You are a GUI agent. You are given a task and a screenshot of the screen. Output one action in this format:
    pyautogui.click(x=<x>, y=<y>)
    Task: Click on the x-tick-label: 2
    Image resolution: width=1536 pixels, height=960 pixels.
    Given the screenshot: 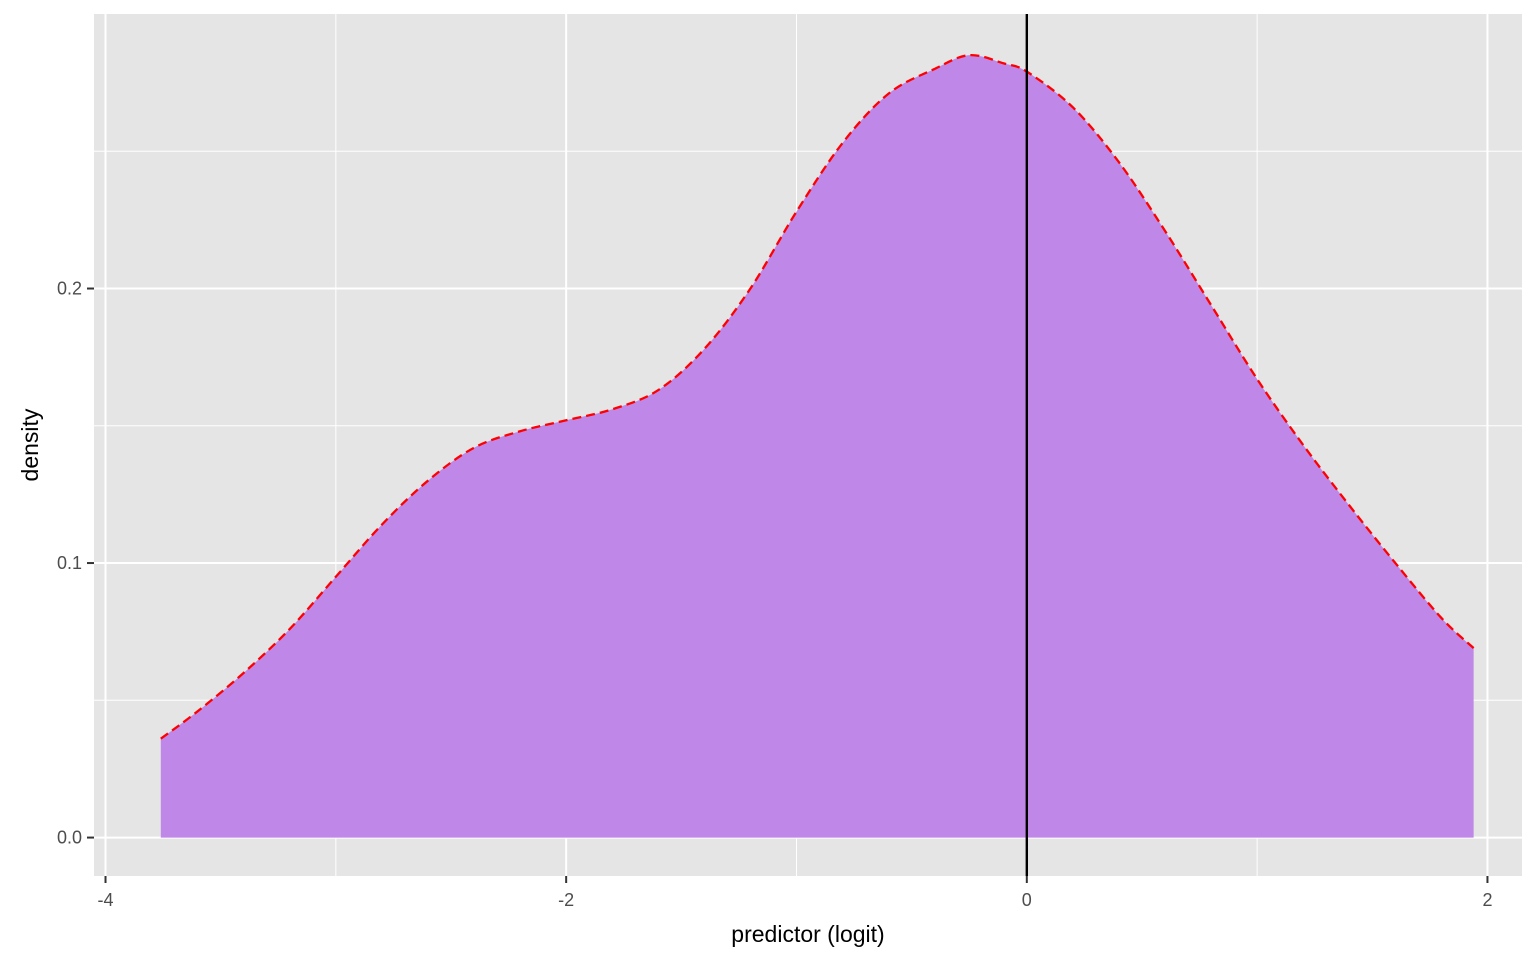 What is the action you would take?
    pyautogui.click(x=1487, y=900)
    